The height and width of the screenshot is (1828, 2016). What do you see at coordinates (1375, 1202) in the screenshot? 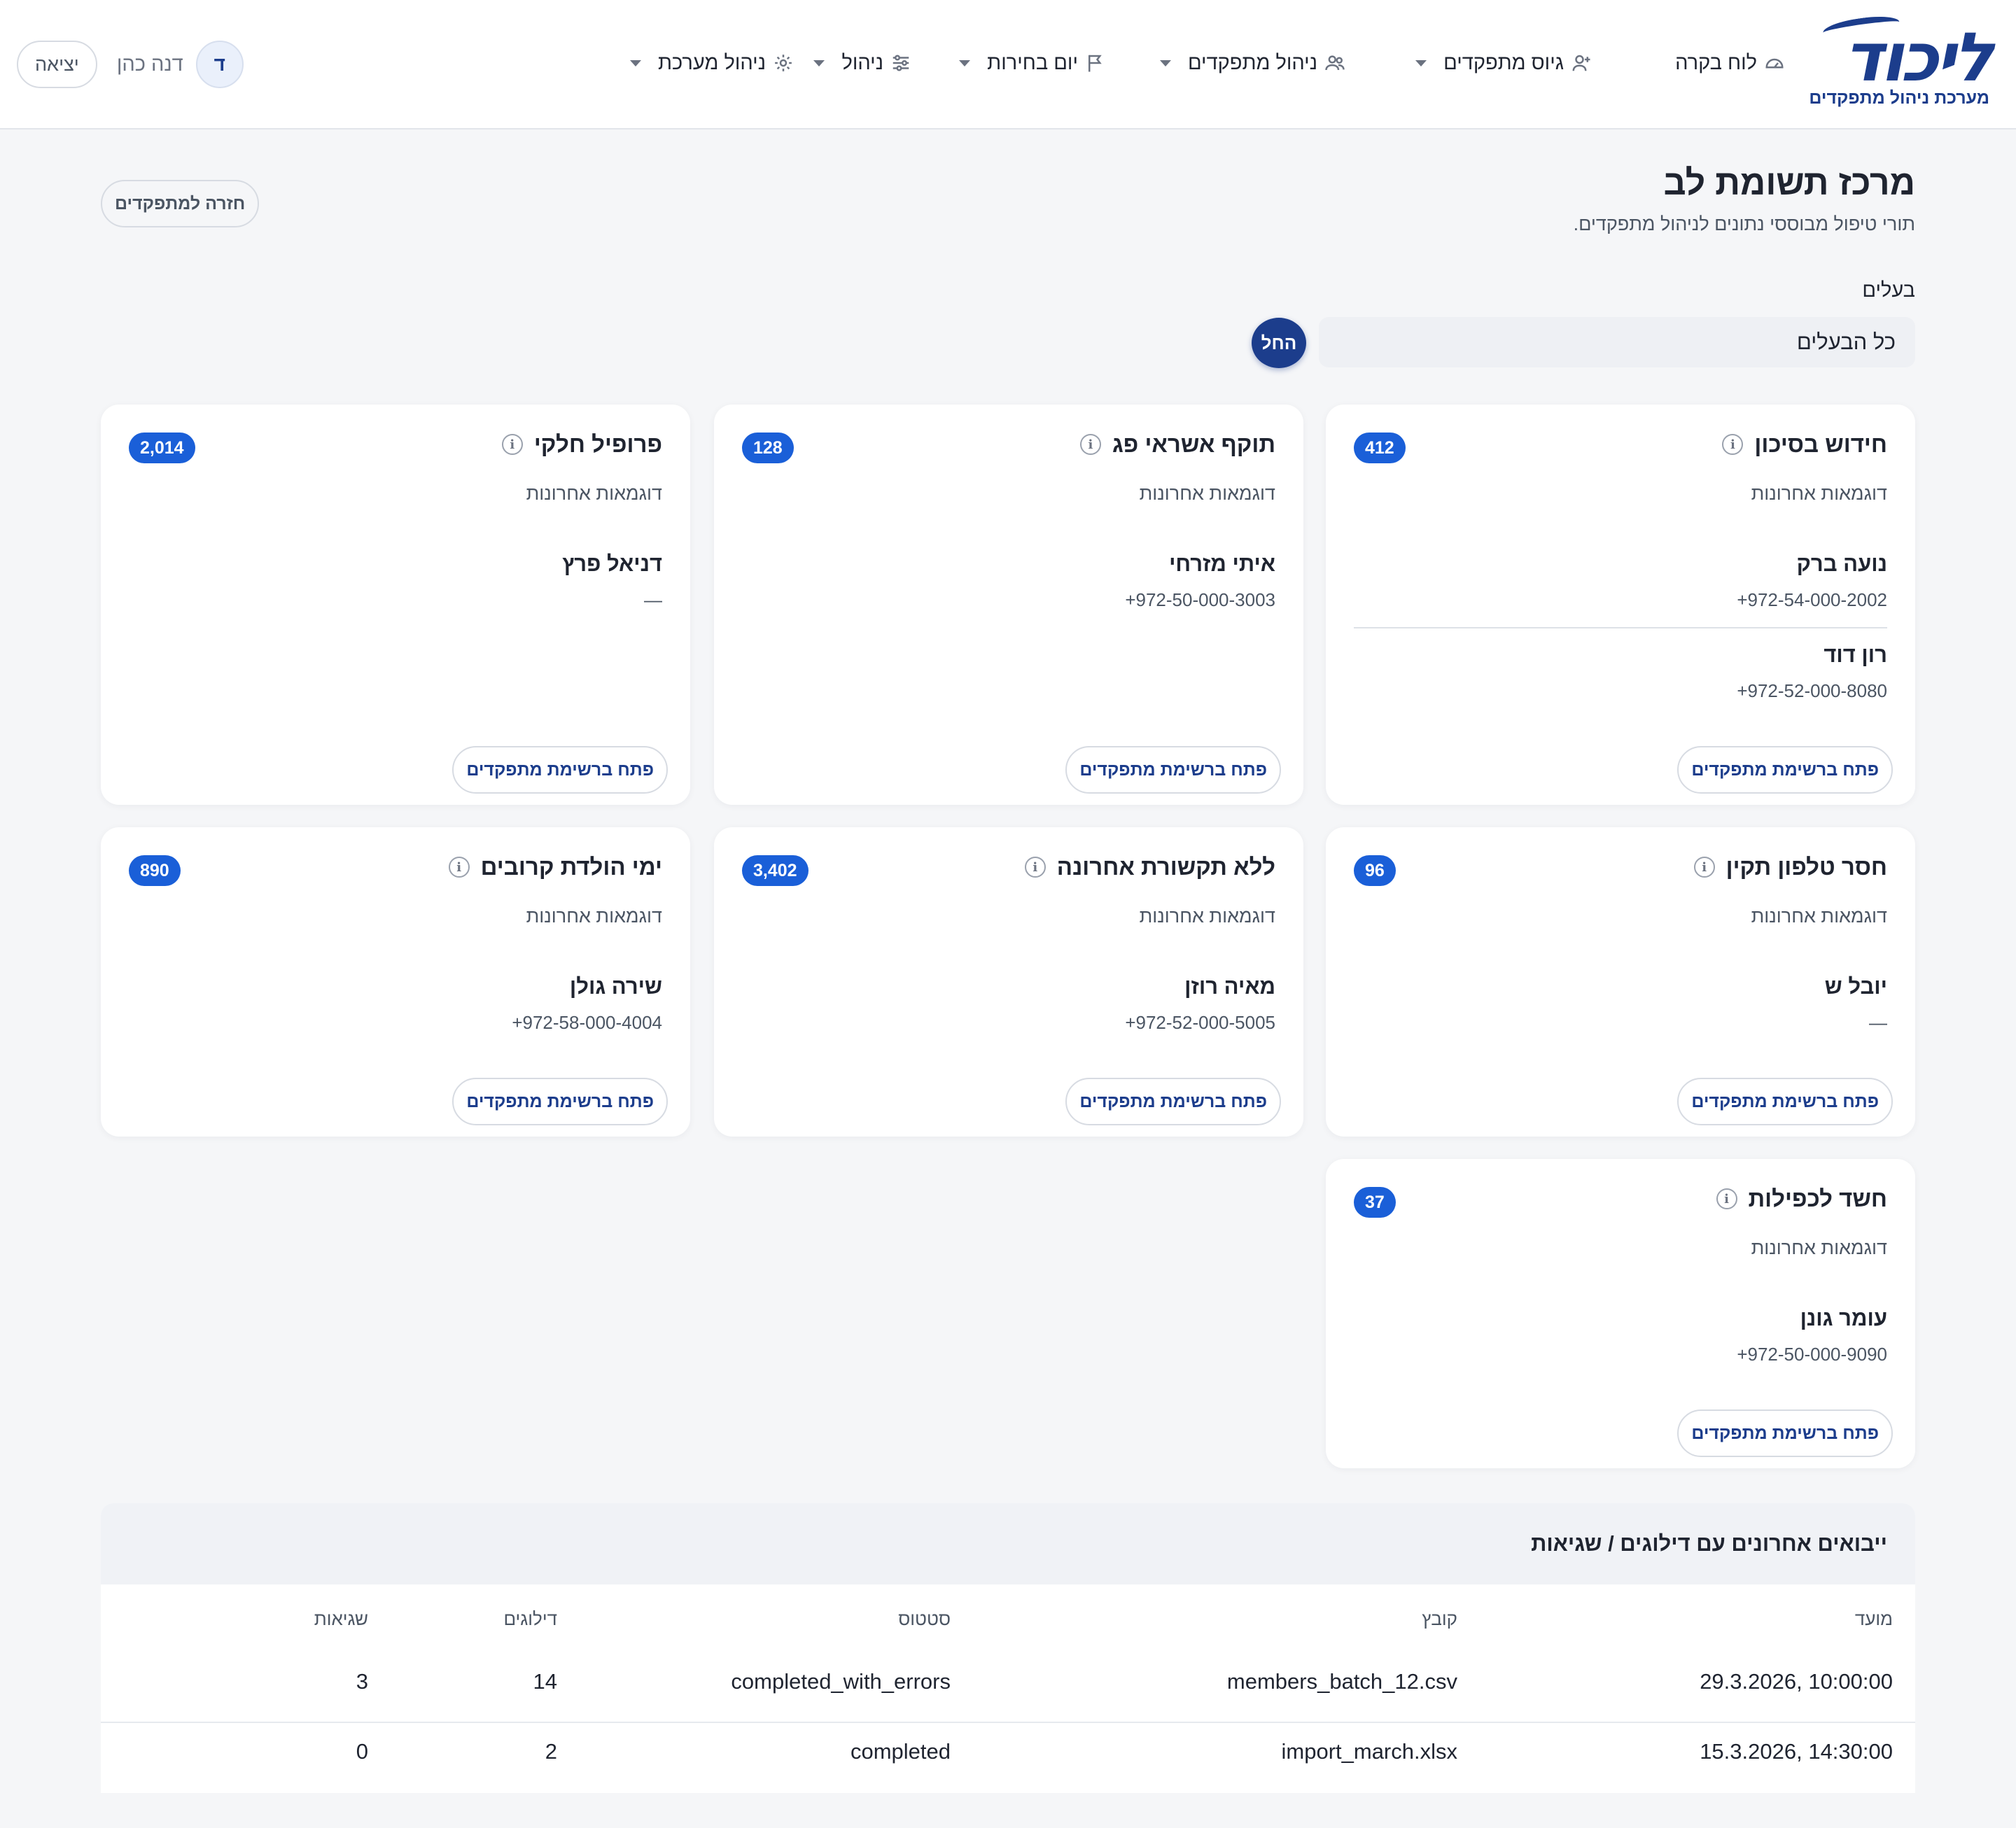
I see `count-badge: 37` at bounding box center [1375, 1202].